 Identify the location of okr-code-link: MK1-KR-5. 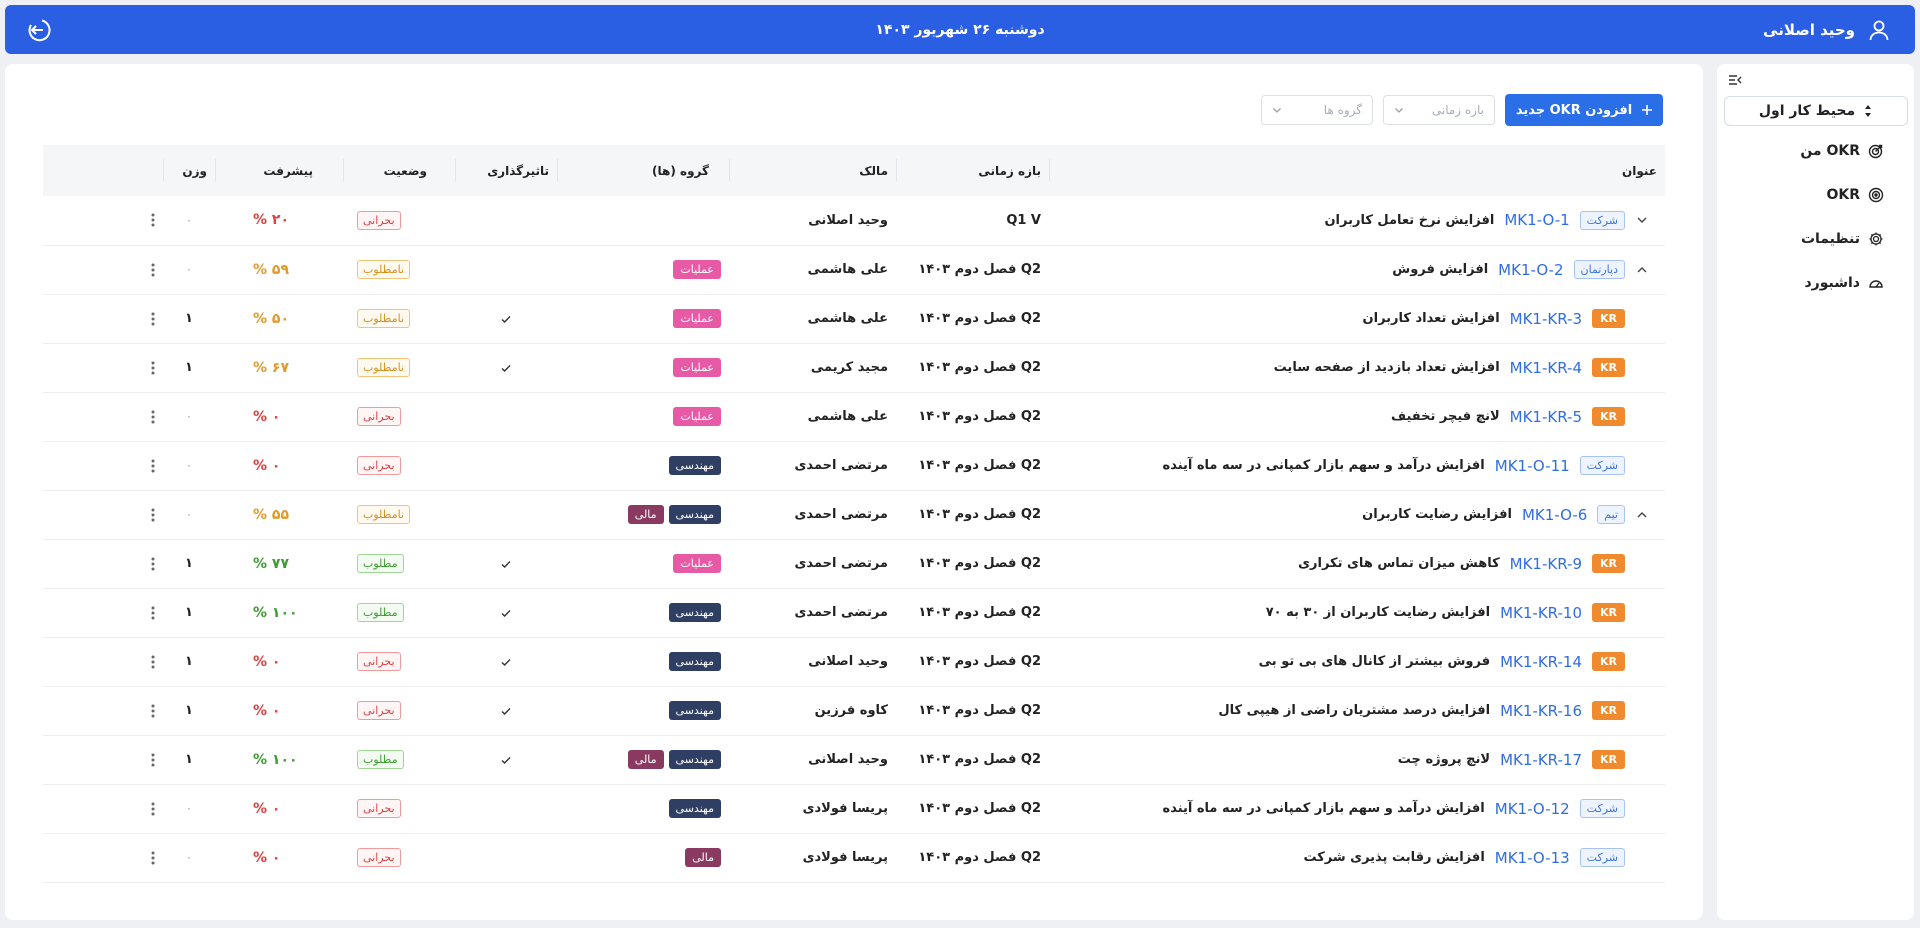
(1545, 416).